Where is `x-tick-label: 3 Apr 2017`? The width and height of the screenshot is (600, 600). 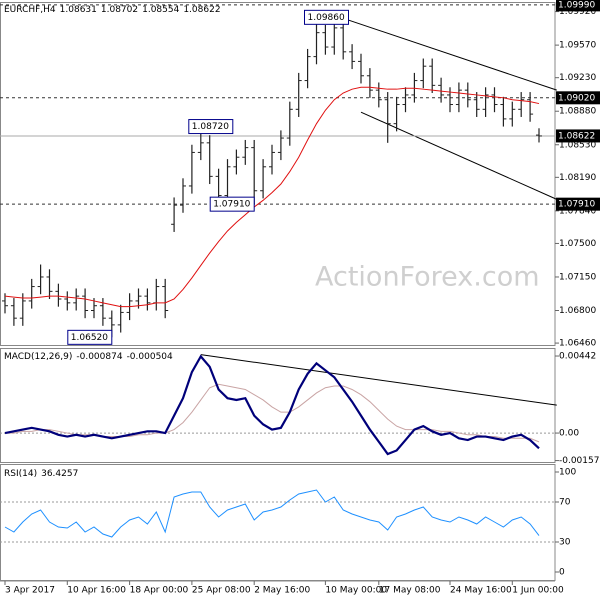
x-tick-label: 3 Apr 2017 is located at coordinates (30, 591).